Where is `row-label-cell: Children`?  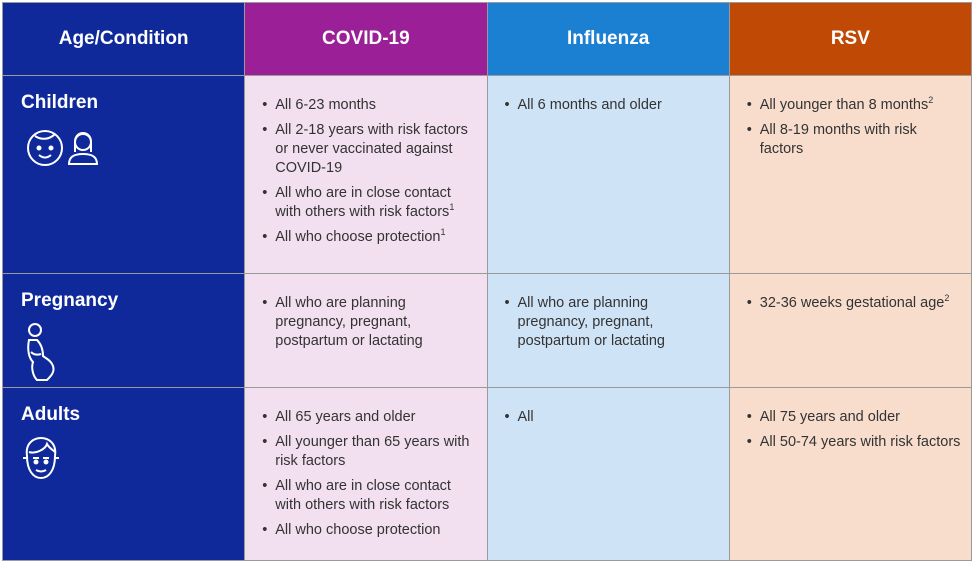 row-label-cell: Children is located at coordinates (123, 174).